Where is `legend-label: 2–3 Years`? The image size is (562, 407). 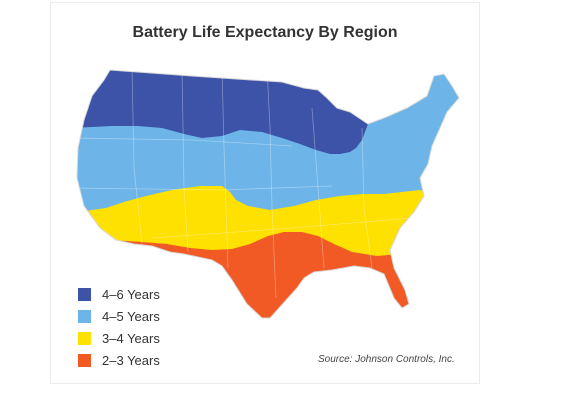 legend-label: 2–3 Years is located at coordinates (131, 360).